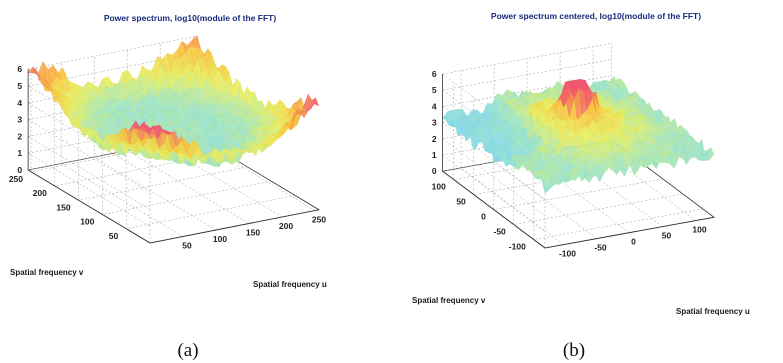 The width and height of the screenshot is (783, 363). Describe the element at coordinates (40, 193) in the screenshot. I see `v-tick-label: 200` at that location.